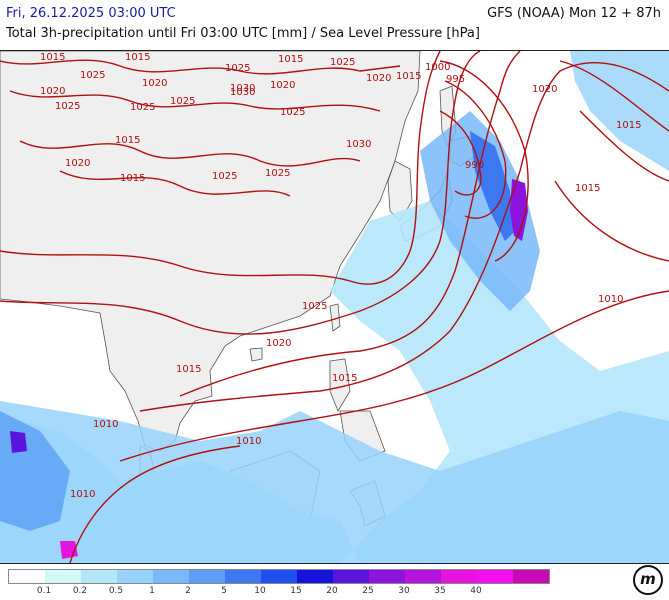 The width and height of the screenshot is (669, 600). Describe the element at coordinates (44, 591) in the screenshot. I see `legend-label: 0.1` at that location.